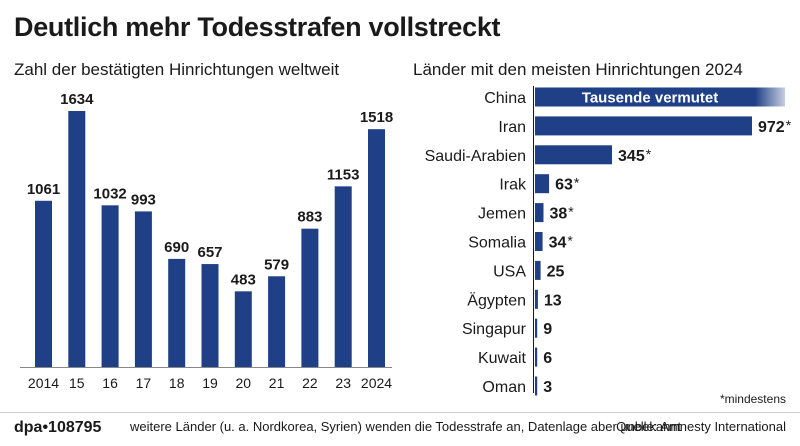  I want to click on x-tick-label: 23, so click(343, 383).